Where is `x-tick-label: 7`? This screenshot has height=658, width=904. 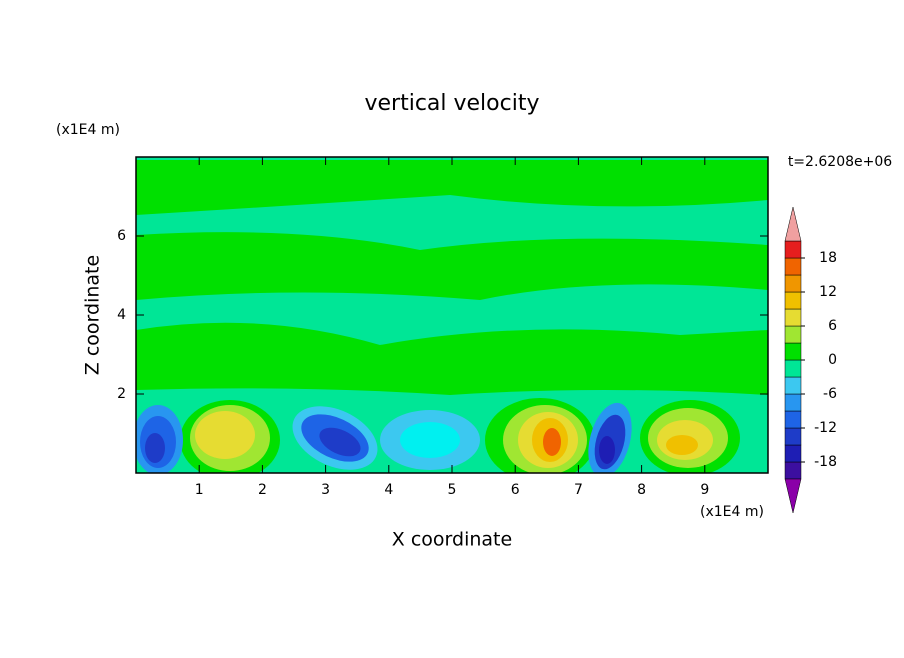 x-tick-label: 7 is located at coordinates (578, 490).